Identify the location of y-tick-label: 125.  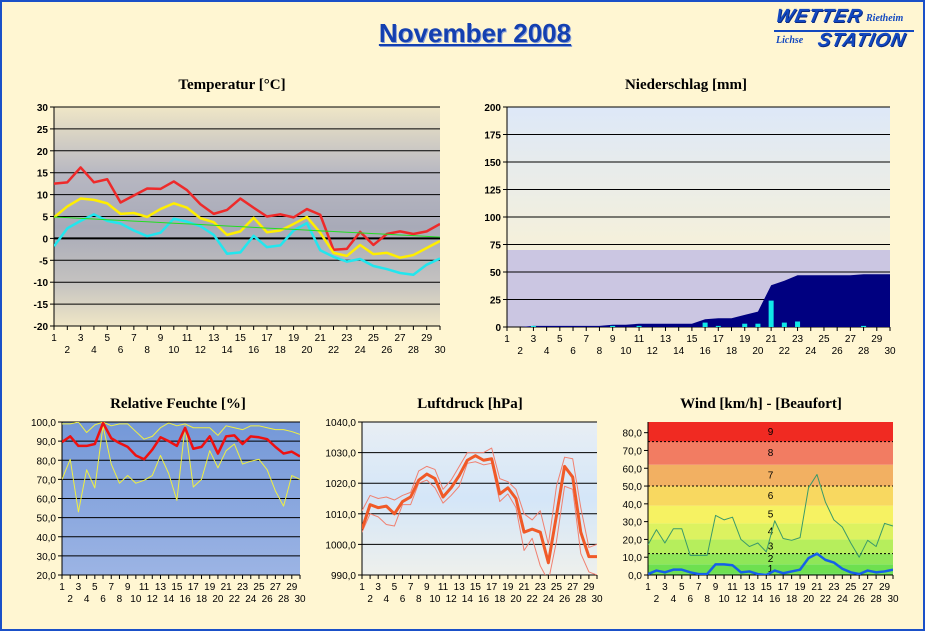
(492, 191).